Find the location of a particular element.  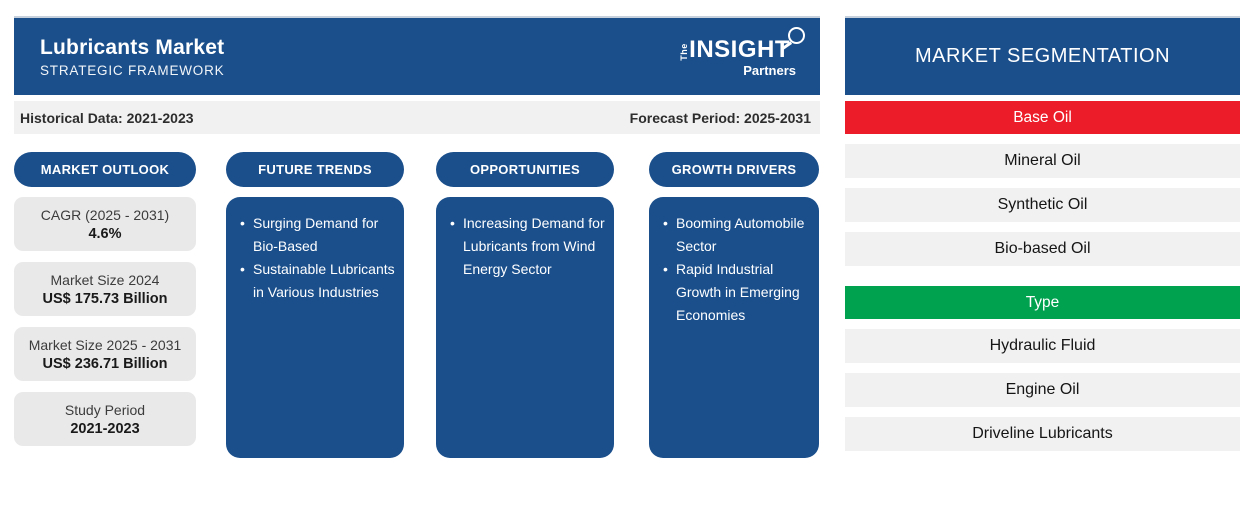

magnifier-icon is located at coordinates (796, 35).